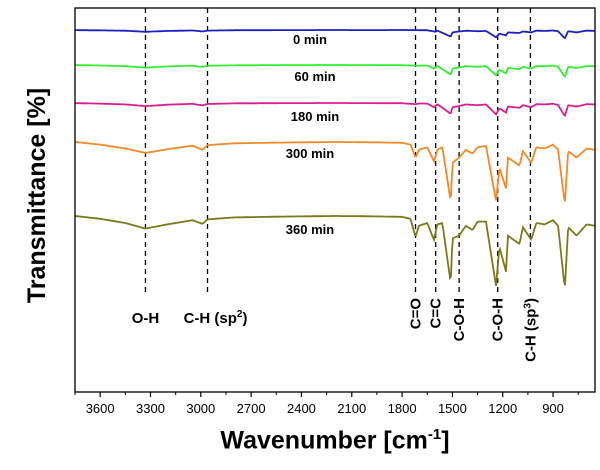  Describe the element at coordinates (310, 229) in the screenshot. I see `series-label: 360 min` at that location.